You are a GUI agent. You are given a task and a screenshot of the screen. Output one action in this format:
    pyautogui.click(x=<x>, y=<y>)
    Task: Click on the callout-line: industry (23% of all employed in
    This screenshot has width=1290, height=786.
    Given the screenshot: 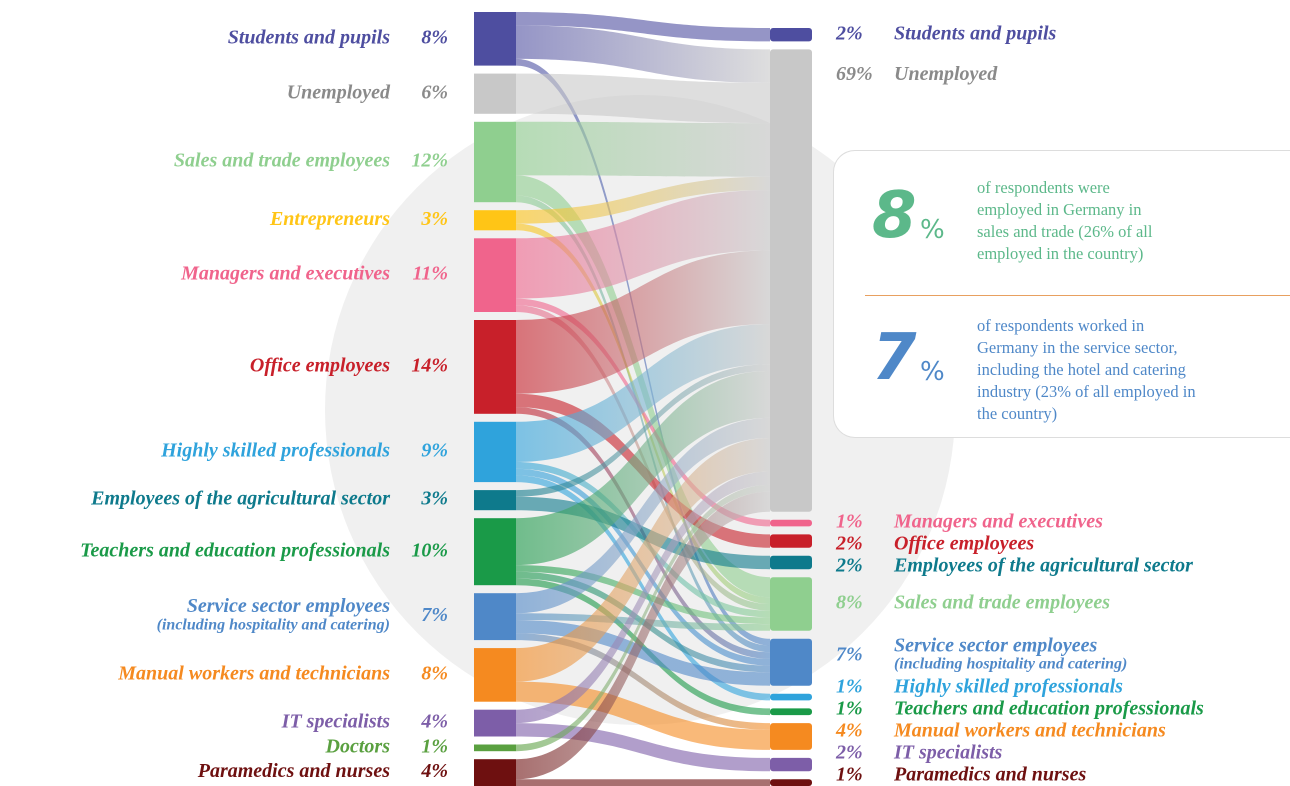 What is the action you would take?
    pyautogui.click(x=1086, y=391)
    